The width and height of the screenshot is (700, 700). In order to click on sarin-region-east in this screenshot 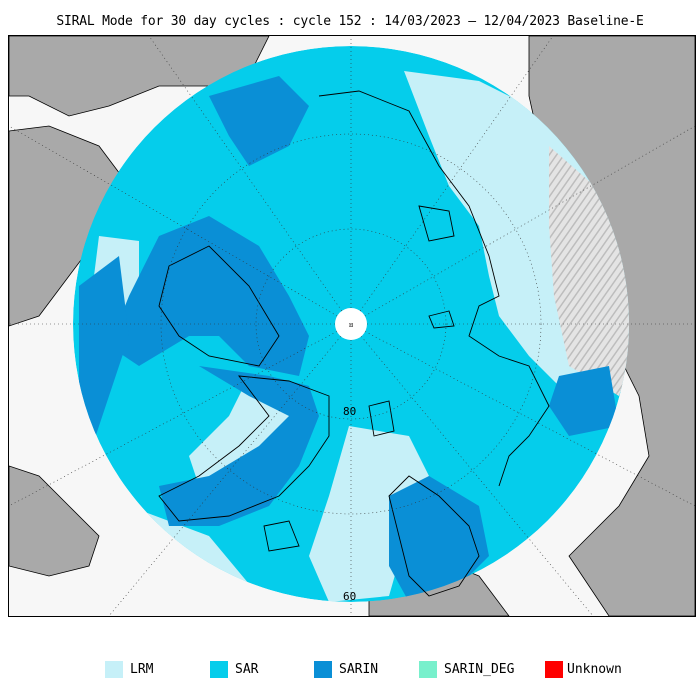, I will do `click(584, 401)`.